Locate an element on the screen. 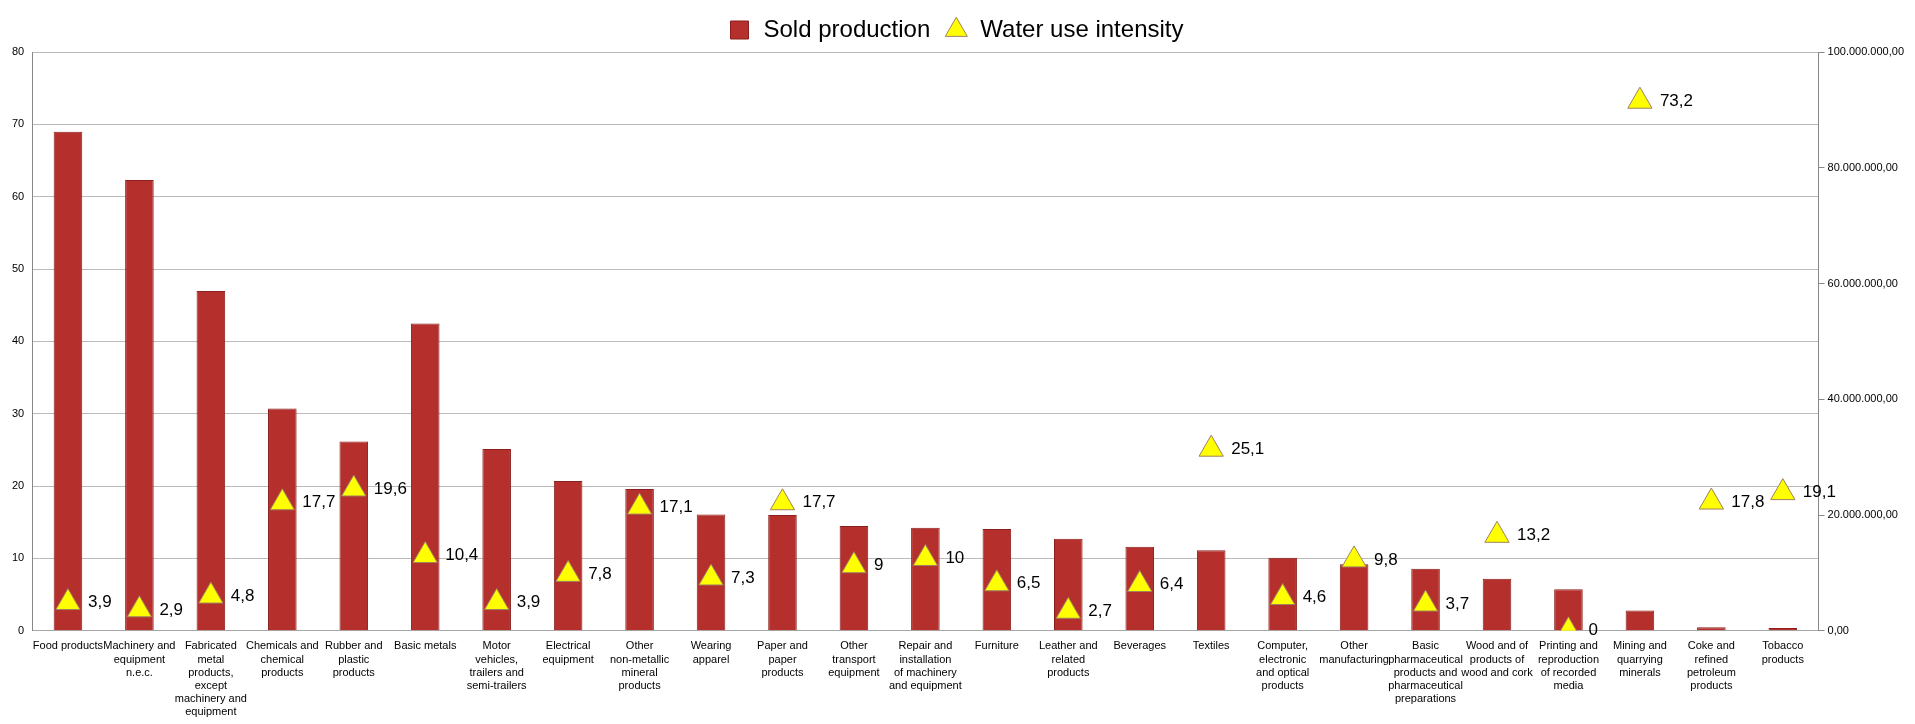 This screenshot has width=1915, height=724. data-label: 17,8 is located at coordinates (1748, 501).